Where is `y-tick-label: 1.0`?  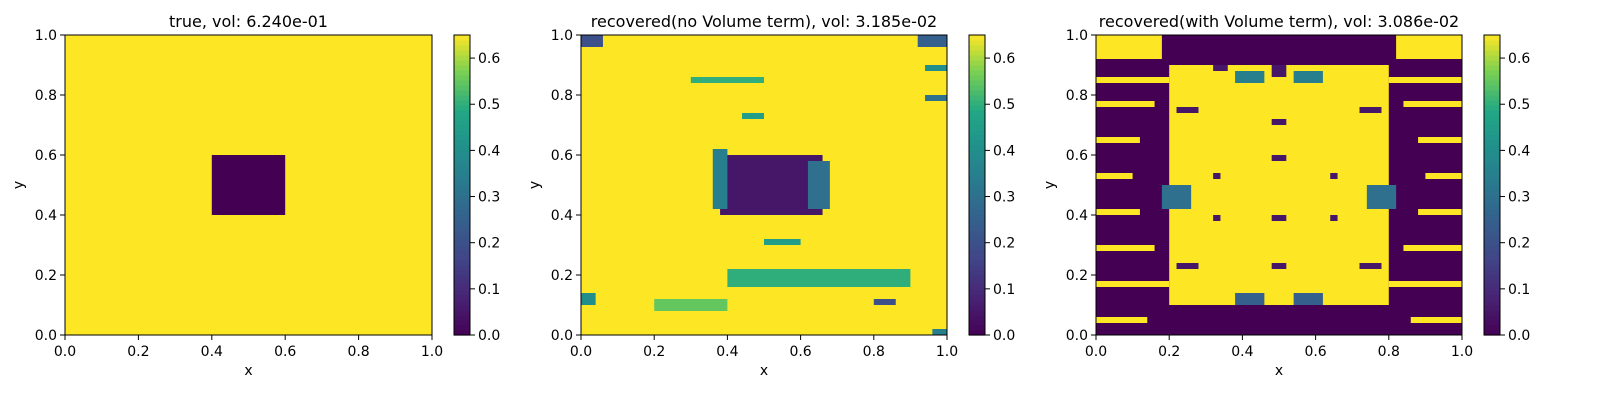
y-tick-label: 1.0 is located at coordinates (1077, 36).